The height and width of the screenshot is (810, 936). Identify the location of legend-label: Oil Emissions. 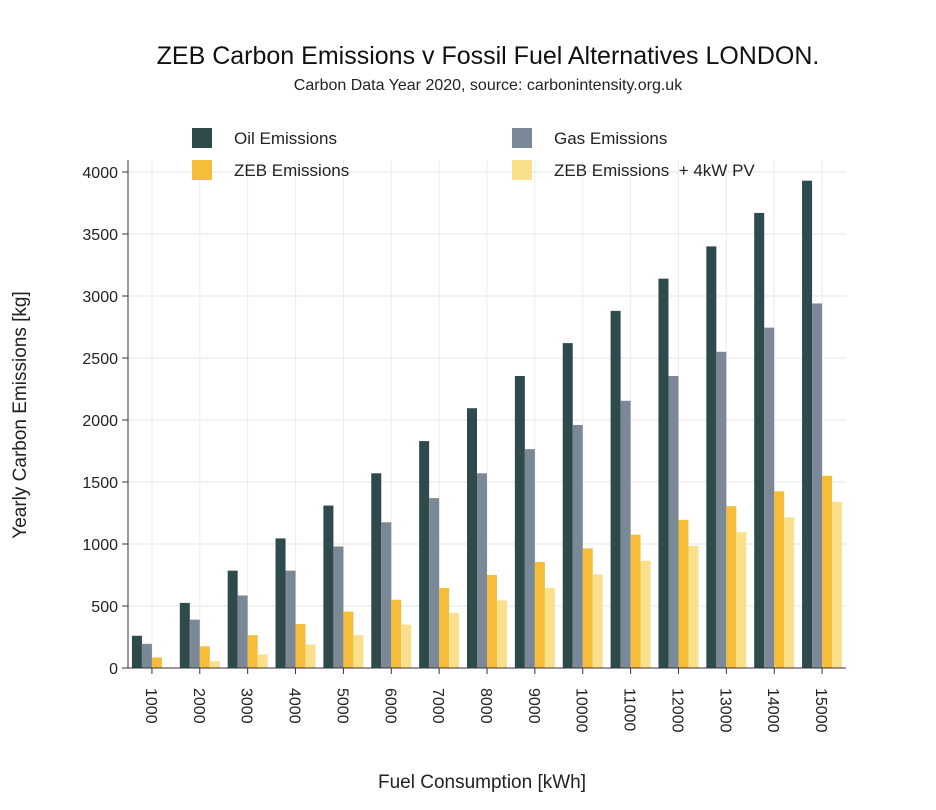
(285, 138).